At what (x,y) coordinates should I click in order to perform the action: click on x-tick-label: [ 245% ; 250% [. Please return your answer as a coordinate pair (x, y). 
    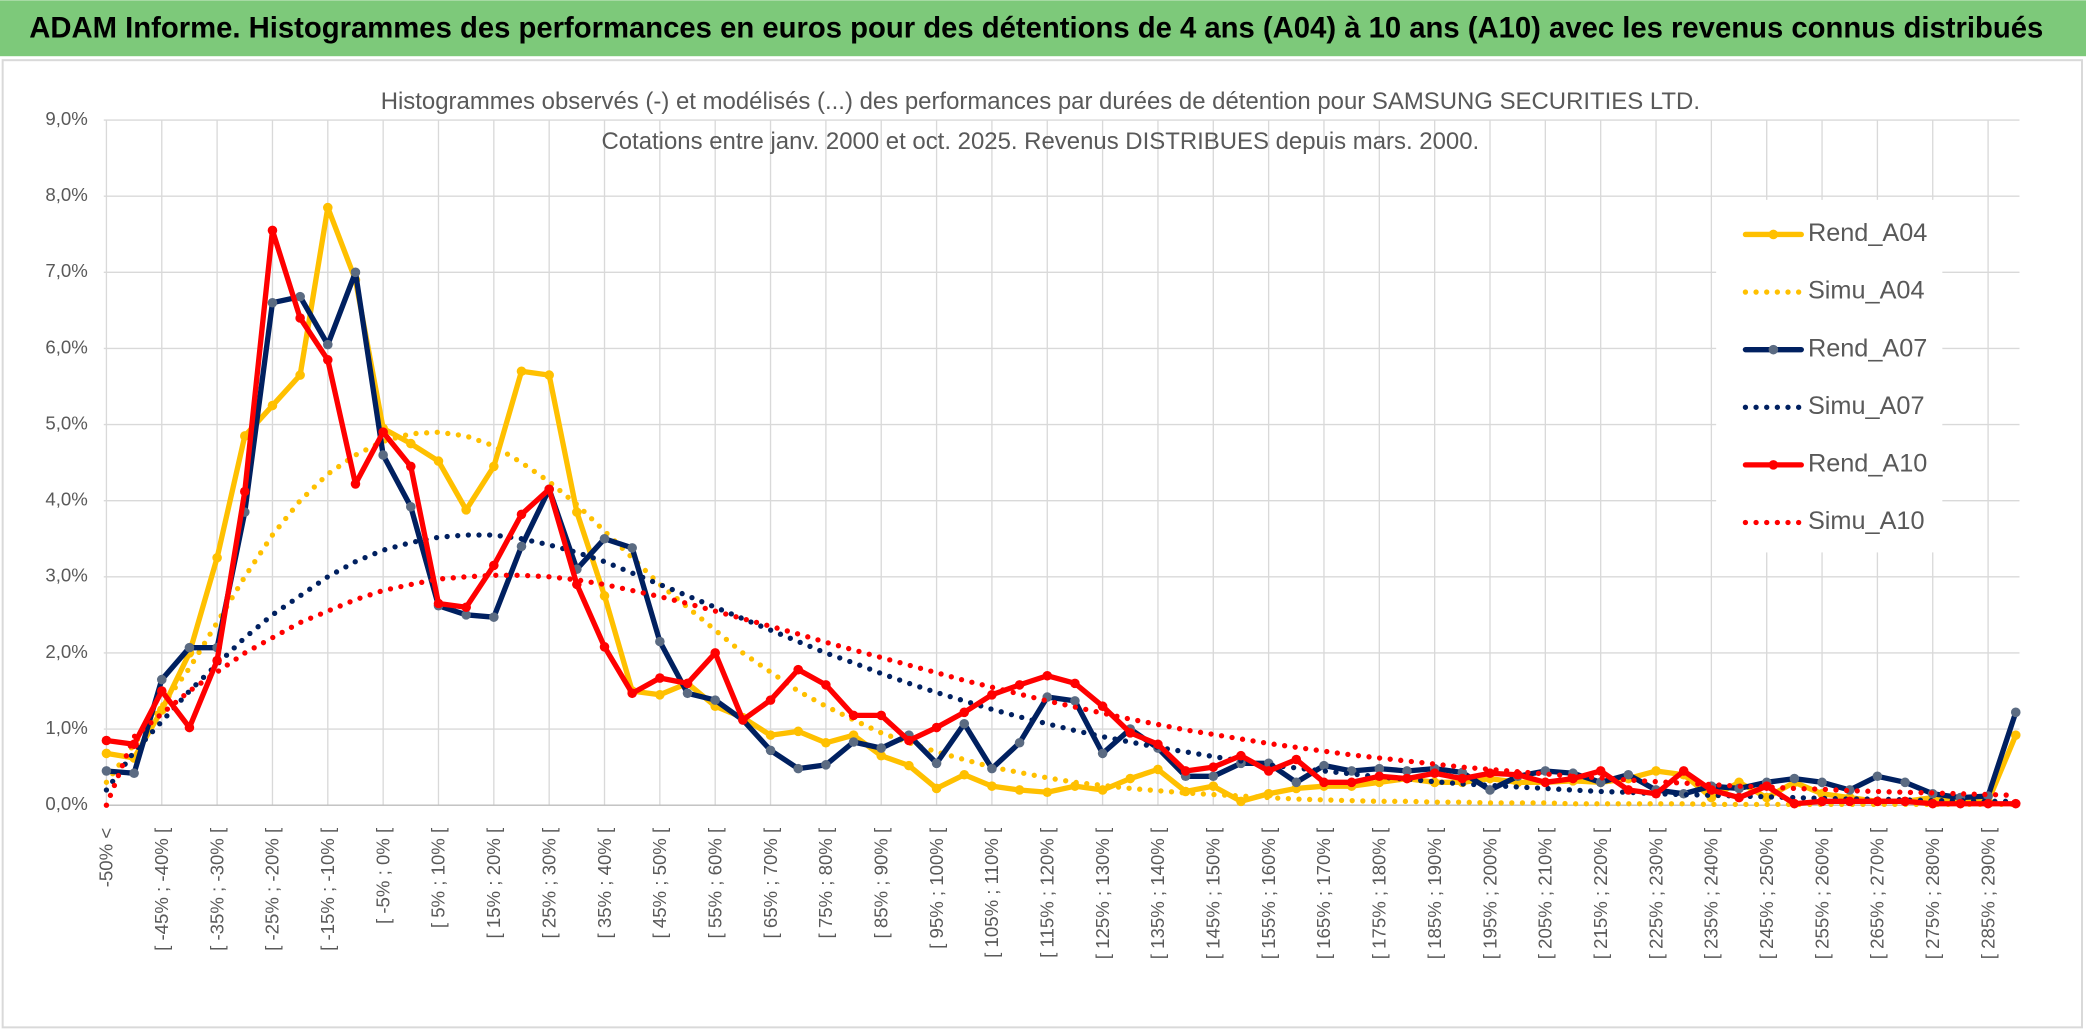
    Looking at the image, I should click on (1766, 893).